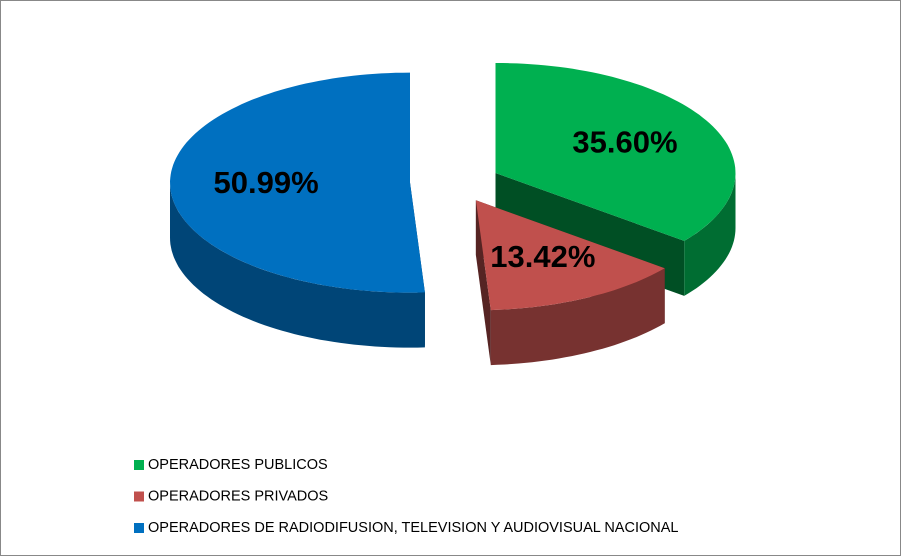 The image size is (901, 556). I want to click on slice-face, so click(483, 283).